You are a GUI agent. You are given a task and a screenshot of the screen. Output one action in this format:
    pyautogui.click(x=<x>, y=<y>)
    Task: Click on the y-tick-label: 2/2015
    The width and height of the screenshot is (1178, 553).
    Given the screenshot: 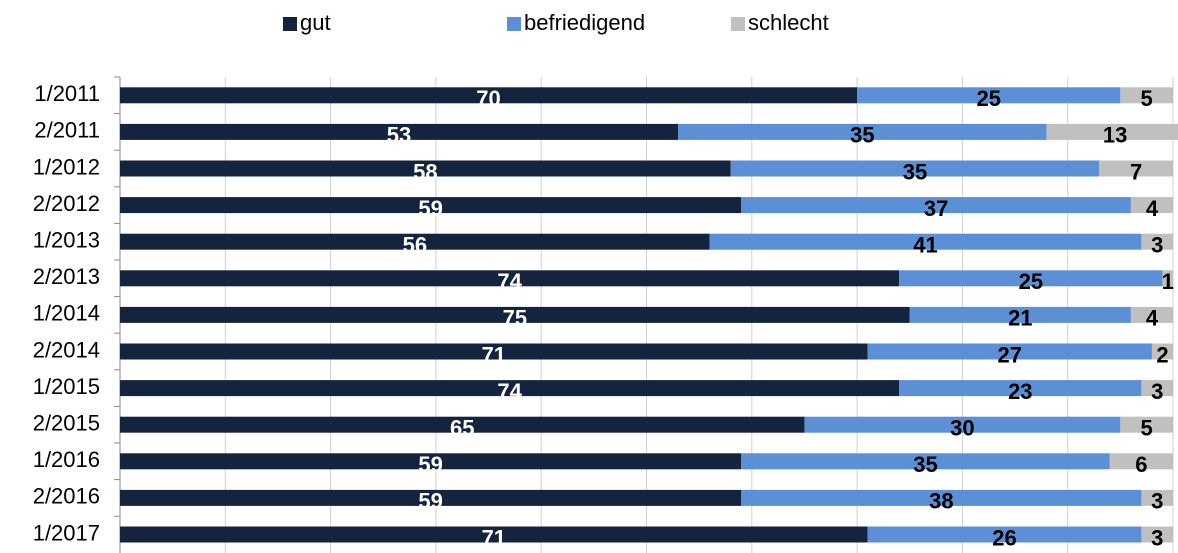 What is the action you would take?
    pyautogui.click(x=66, y=423)
    